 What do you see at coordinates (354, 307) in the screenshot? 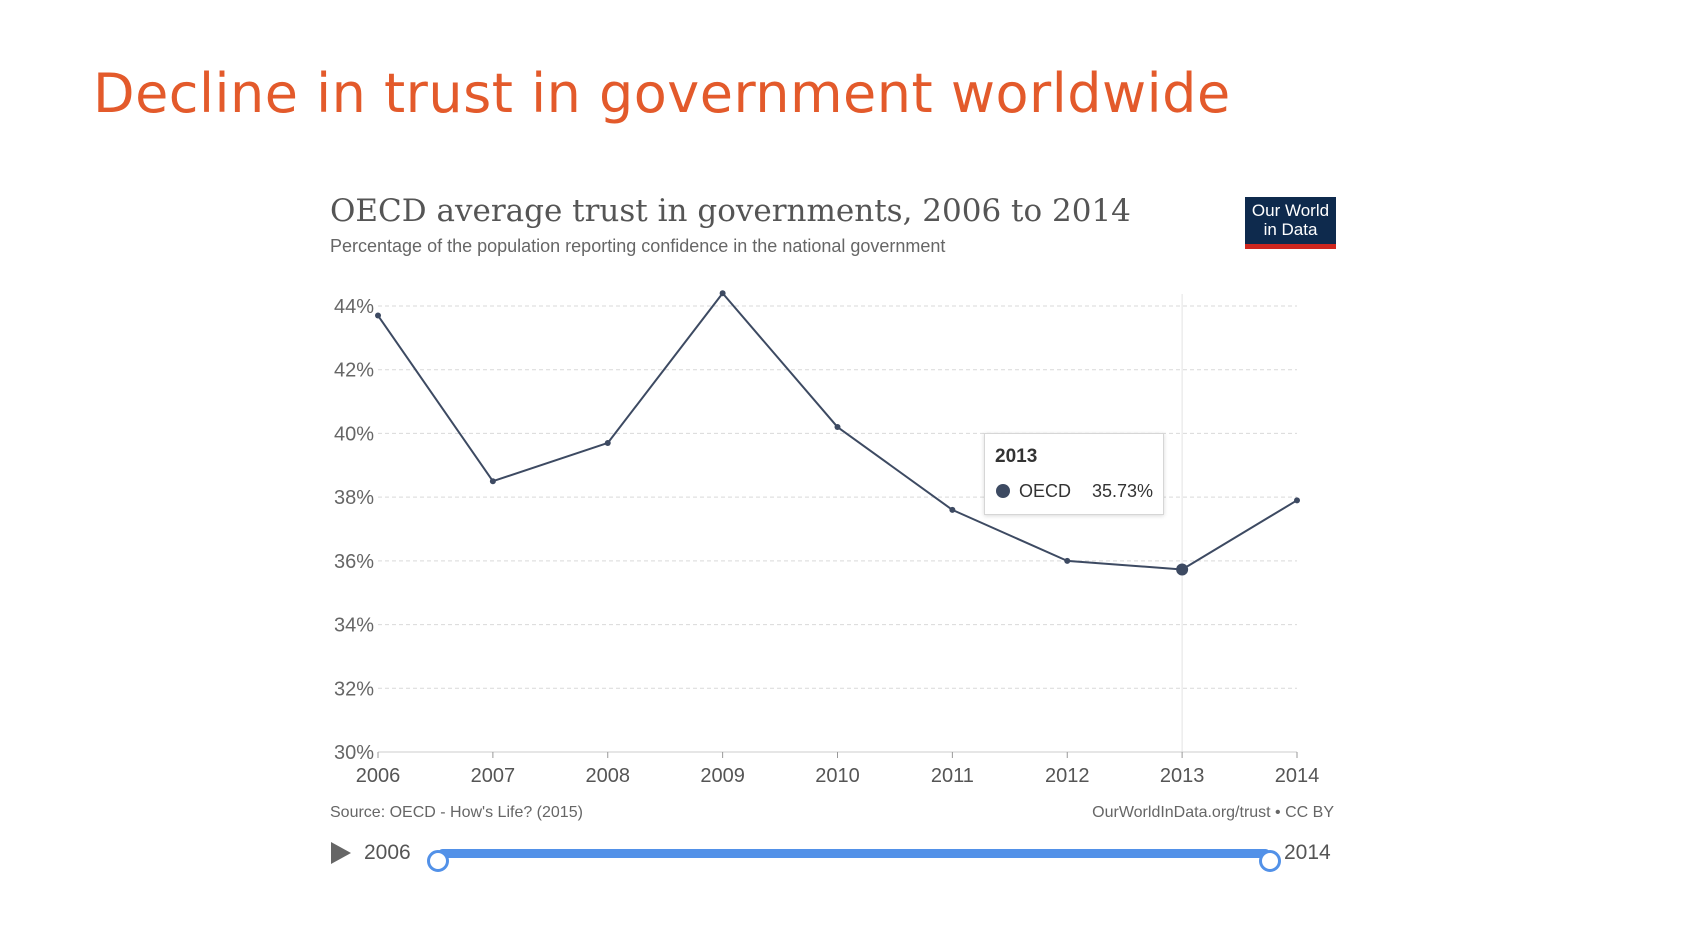
I see `y-tick-label: 44%` at bounding box center [354, 307].